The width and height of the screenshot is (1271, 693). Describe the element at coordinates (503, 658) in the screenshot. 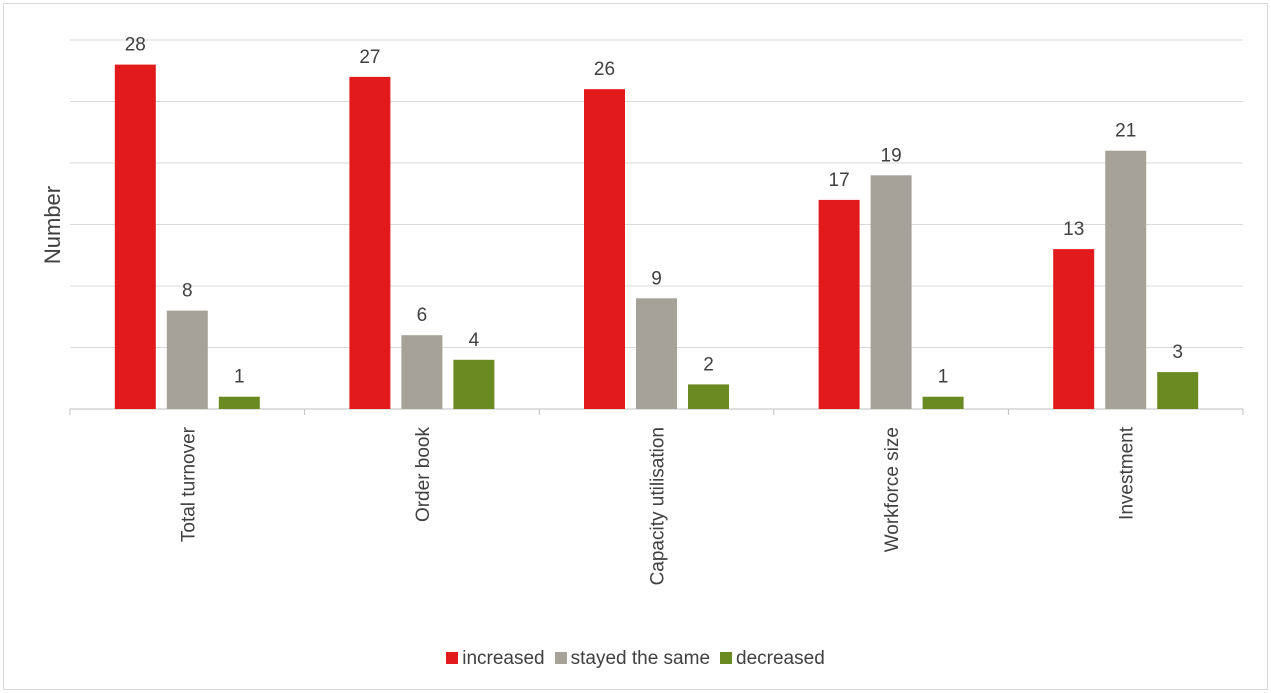

I see `legend-label: increased` at that location.